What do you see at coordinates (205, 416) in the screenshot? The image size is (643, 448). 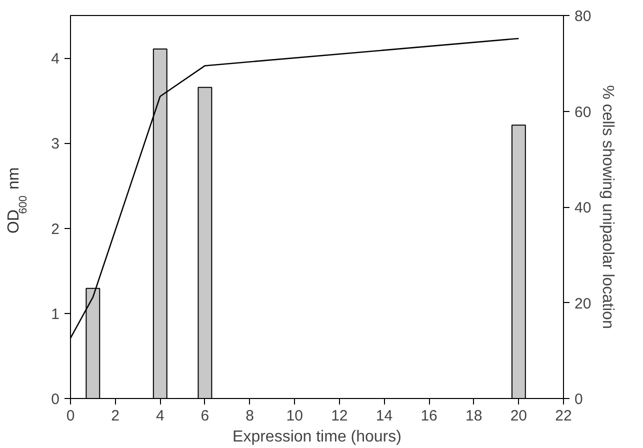 I see `x-tick-label: 6` at bounding box center [205, 416].